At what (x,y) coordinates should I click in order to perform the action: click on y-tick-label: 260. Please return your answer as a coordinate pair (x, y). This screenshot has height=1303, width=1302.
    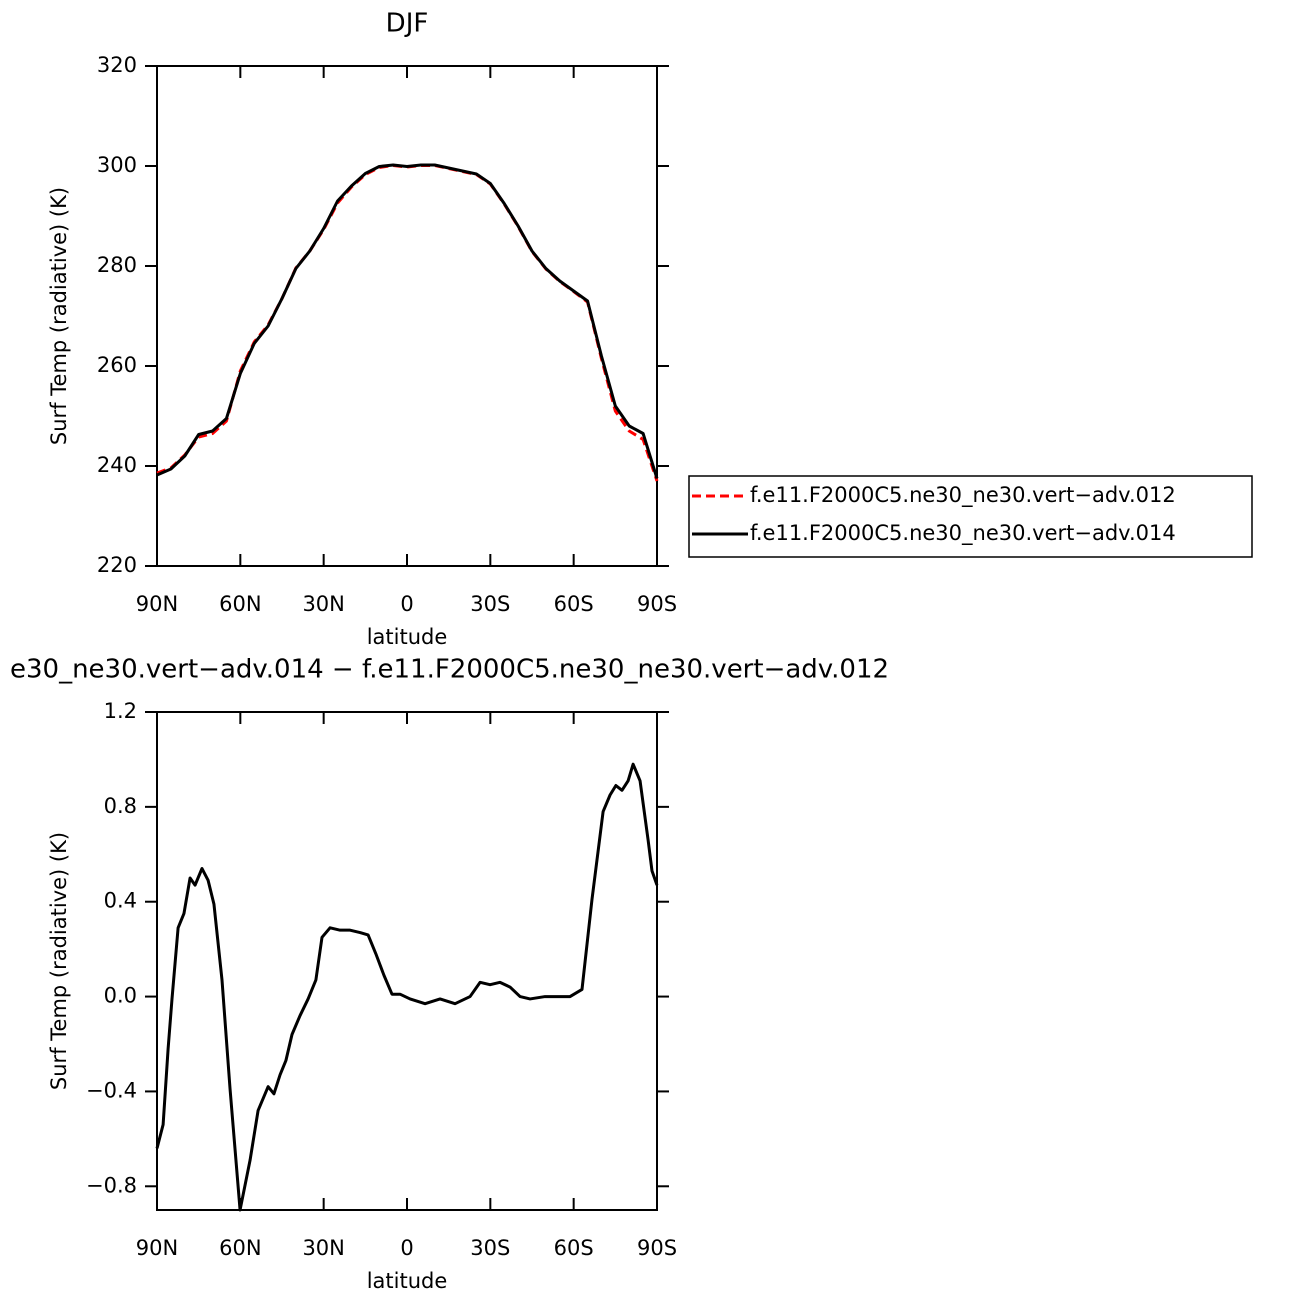
    Looking at the image, I should click on (117, 365).